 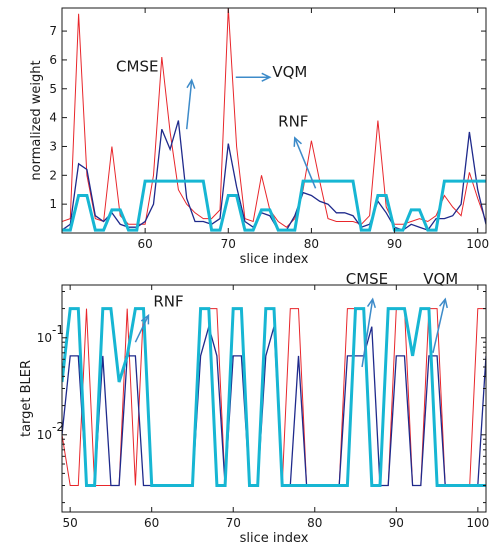 I want to click on series-line-rnf, so click(x=274, y=205).